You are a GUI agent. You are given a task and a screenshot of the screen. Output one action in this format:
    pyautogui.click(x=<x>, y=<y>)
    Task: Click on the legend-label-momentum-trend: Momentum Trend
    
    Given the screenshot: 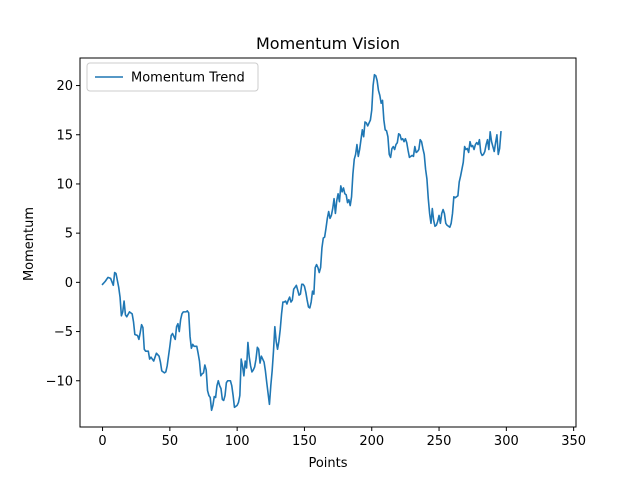 What is the action you would take?
    pyautogui.click(x=188, y=78)
    